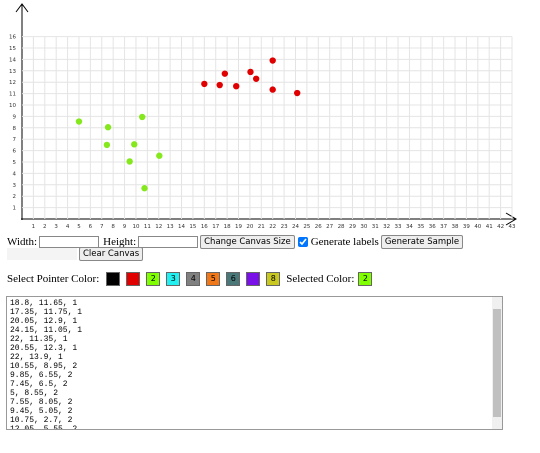 This screenshot has width=540, height=453. Describe the element at coordinates (147, 227) in the screenshot. I see `x-tick-label: 11` at that location.